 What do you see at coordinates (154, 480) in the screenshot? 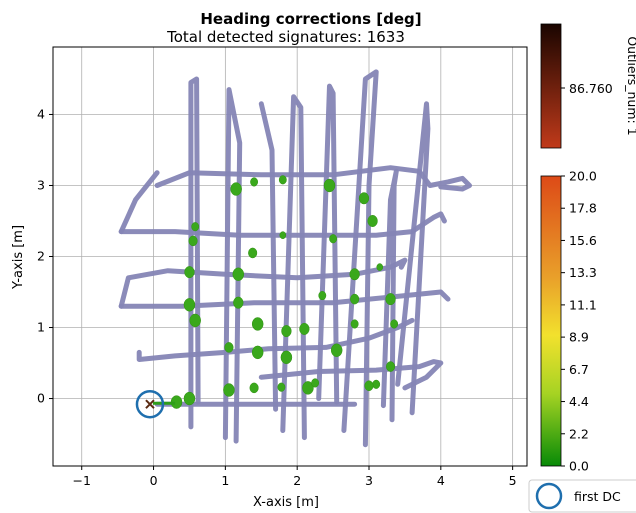
I see `x-tick-label: 0` at bounding box center [154, 480].